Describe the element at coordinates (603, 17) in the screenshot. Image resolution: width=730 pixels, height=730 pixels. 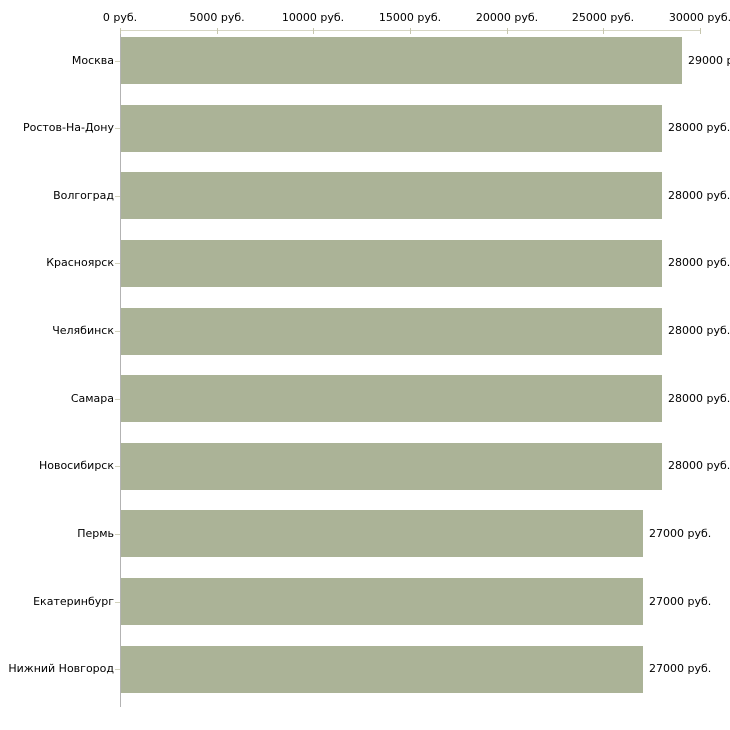
I see `x-axis-tick-label: 25000 руб.` at that location.